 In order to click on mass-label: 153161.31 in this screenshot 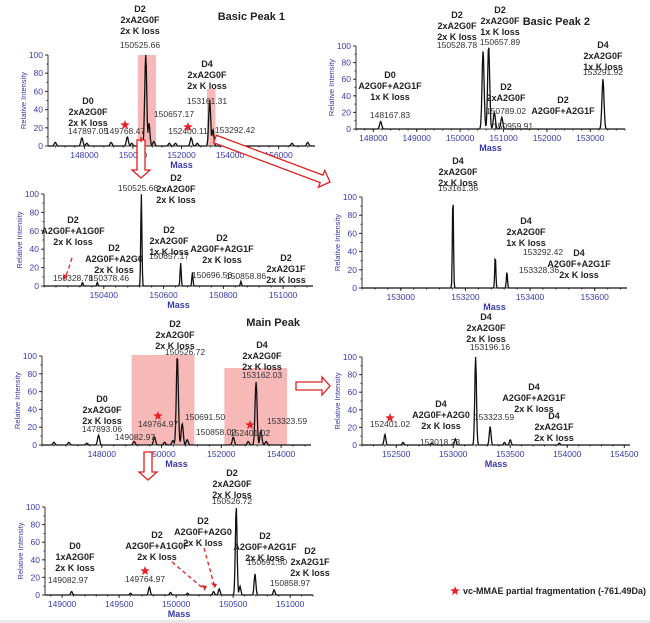, I will do `click(207, 101)`.